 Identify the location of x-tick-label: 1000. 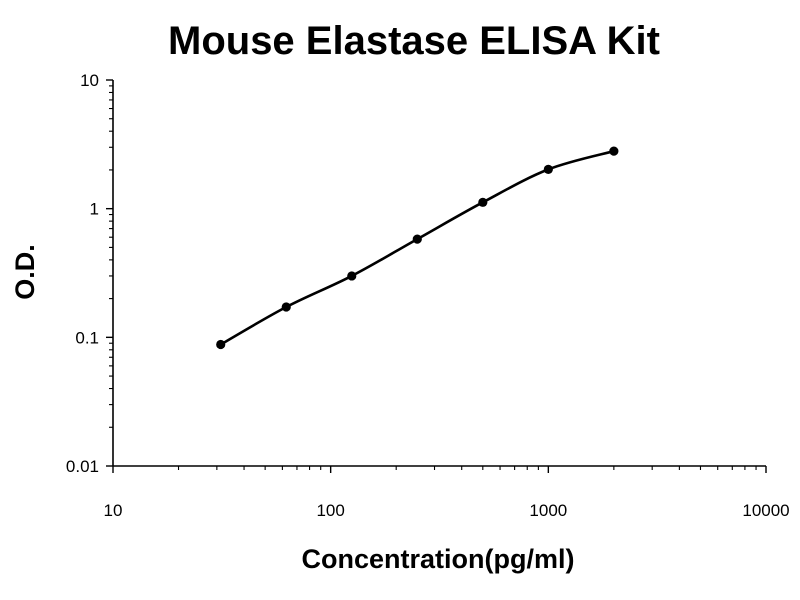
(548, 510).